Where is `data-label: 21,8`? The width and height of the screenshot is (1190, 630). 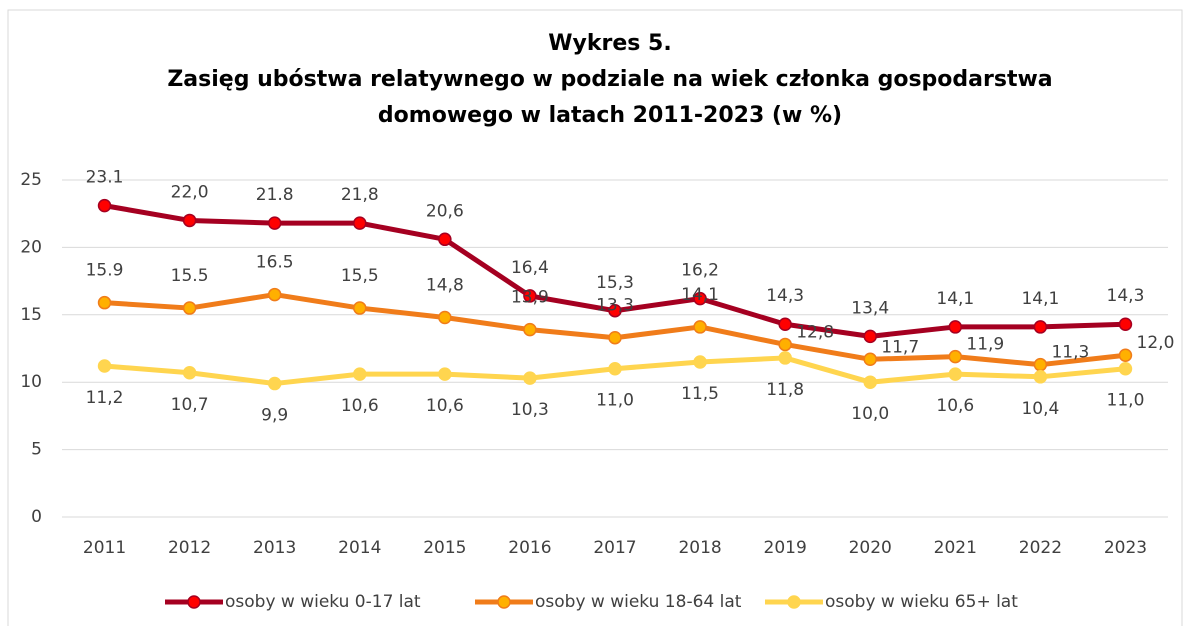 data-label: 21,8 is located at coordinates (360, 195).